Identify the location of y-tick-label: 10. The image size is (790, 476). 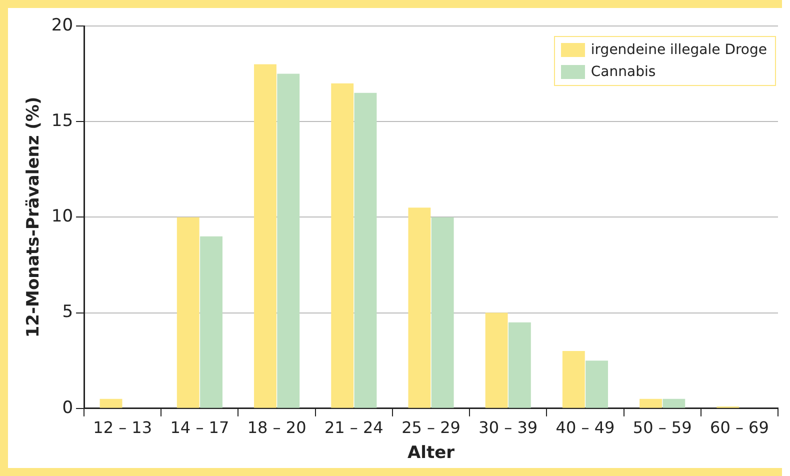
(62, 216).